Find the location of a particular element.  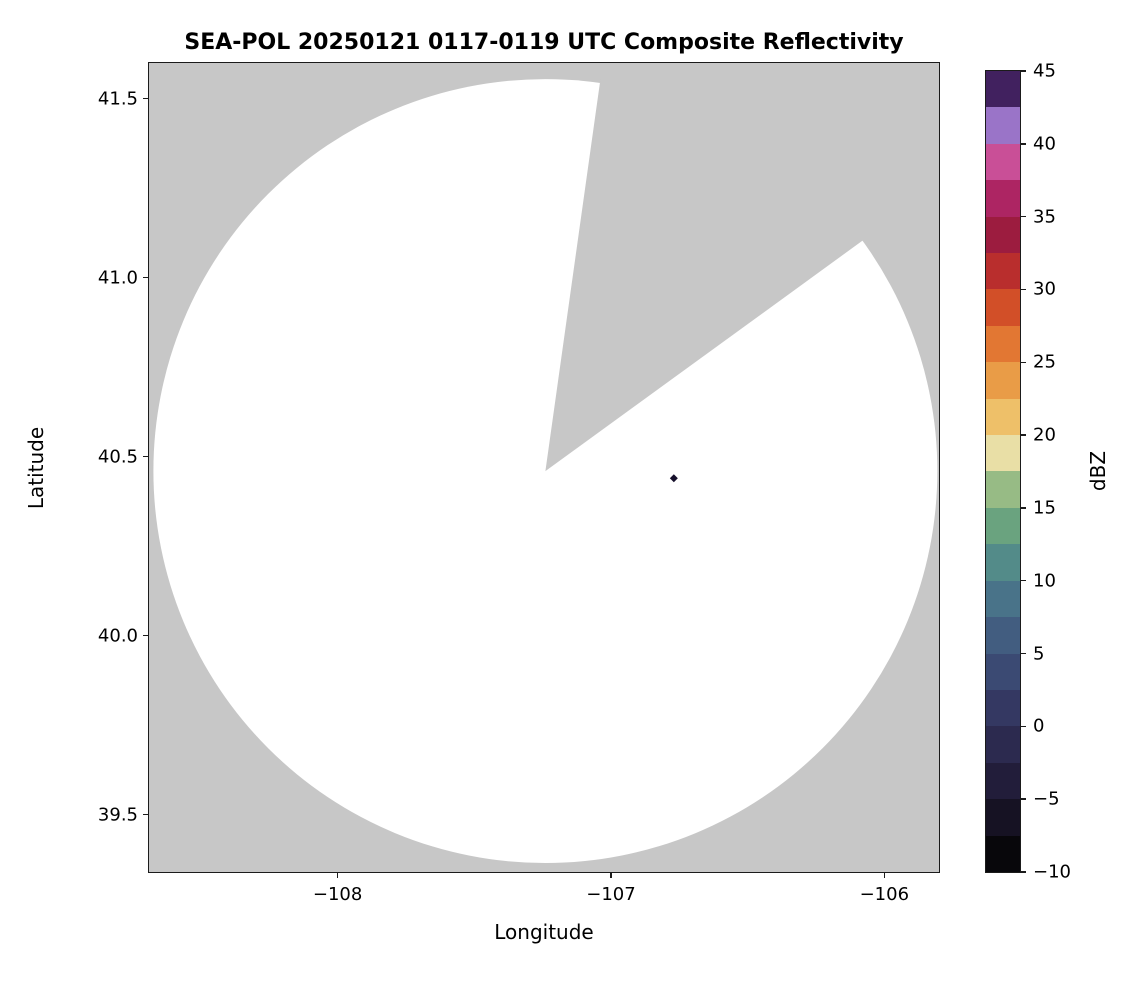

colorbar is located at coordinates (1003, 471).